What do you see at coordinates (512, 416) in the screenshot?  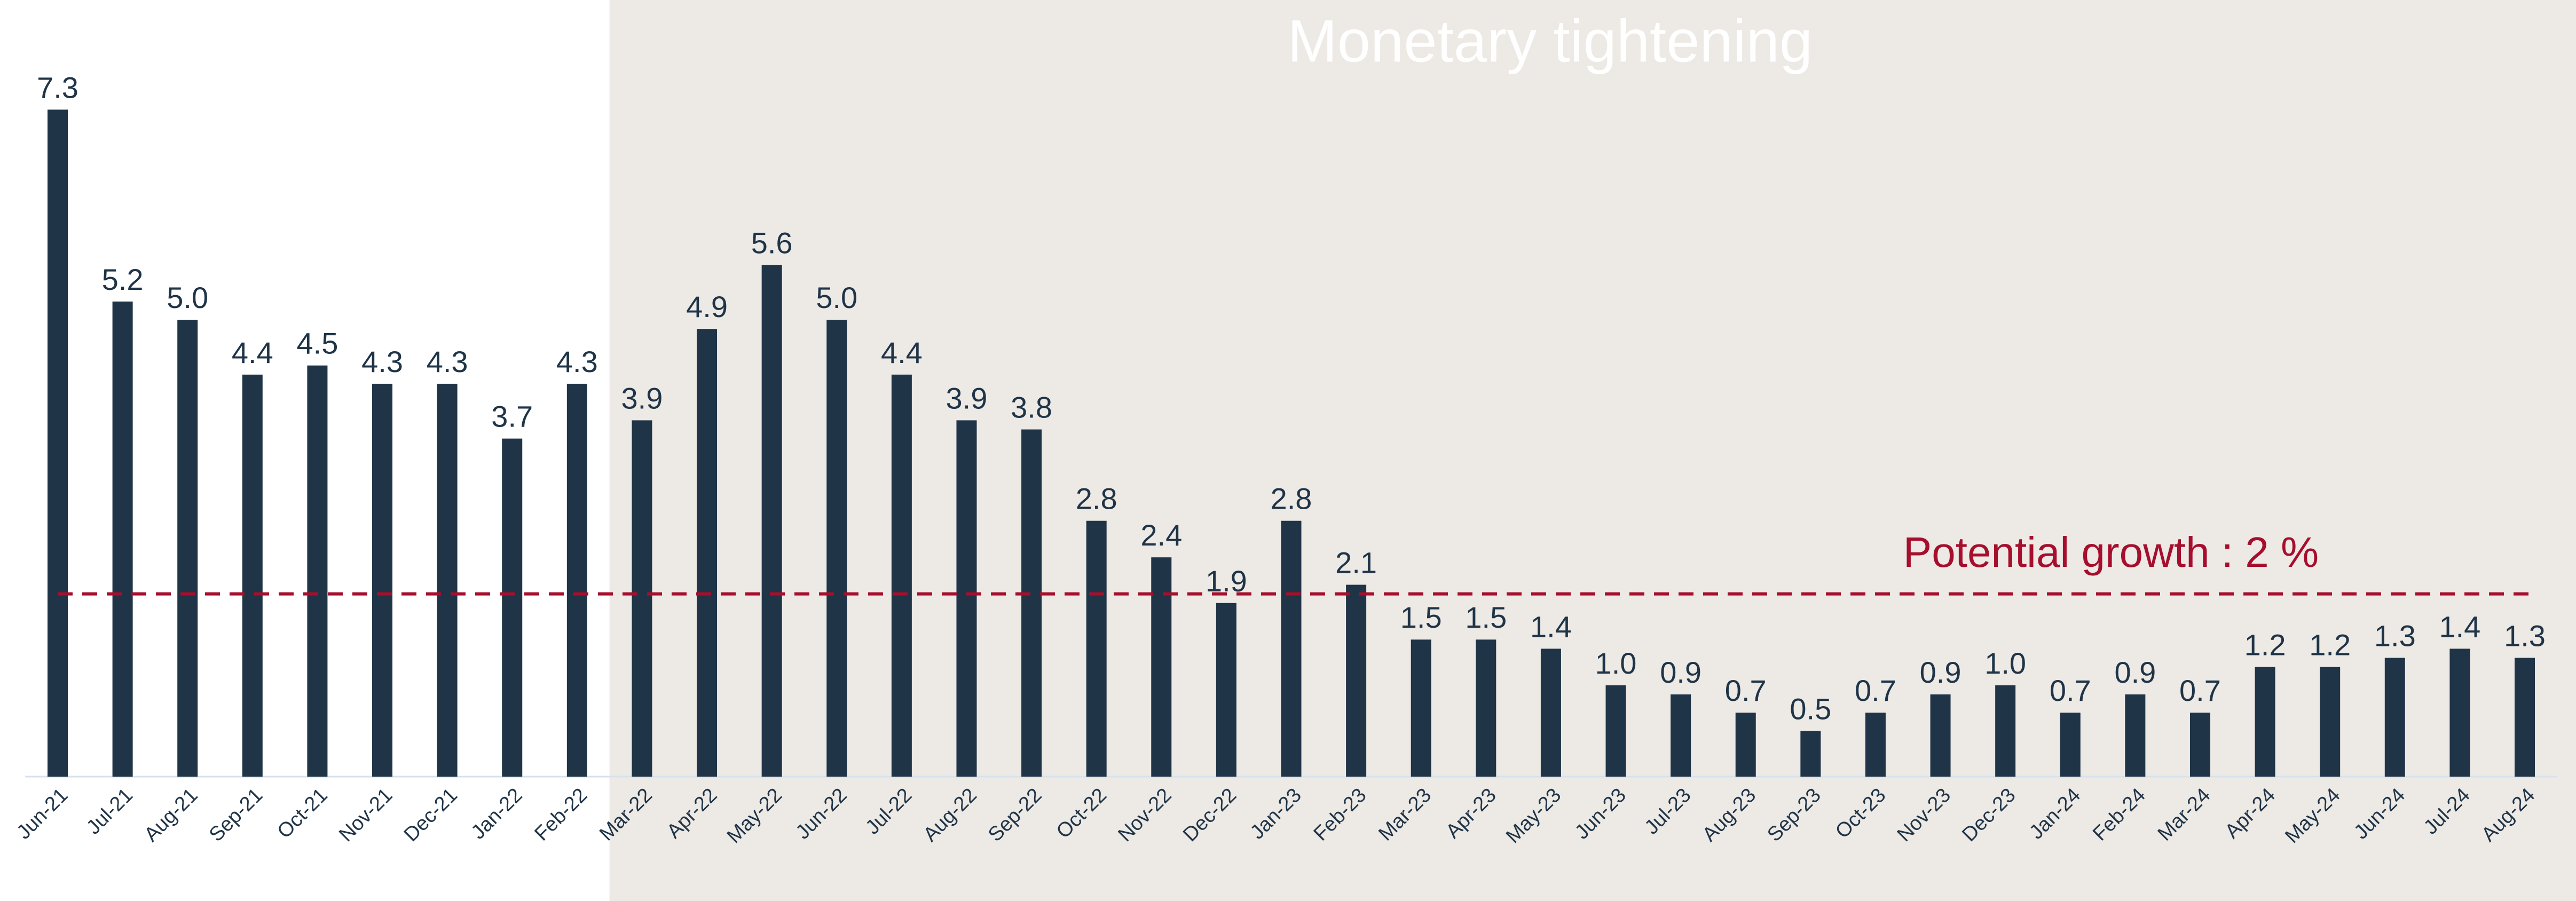 I see `data-label: 3.7` at bounding box center [512, 416].